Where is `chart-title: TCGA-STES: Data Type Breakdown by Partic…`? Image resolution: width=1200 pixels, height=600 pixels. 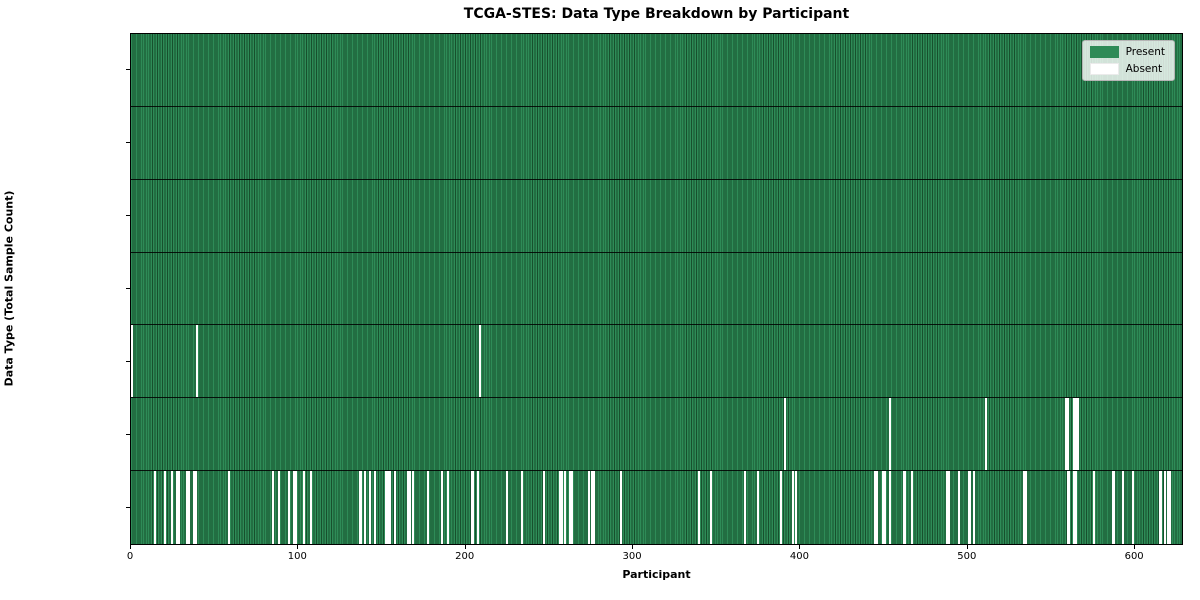
chart-title: TCGA-STES: Data Type Breakdown by Partic… is located at coordinates (656, 14).